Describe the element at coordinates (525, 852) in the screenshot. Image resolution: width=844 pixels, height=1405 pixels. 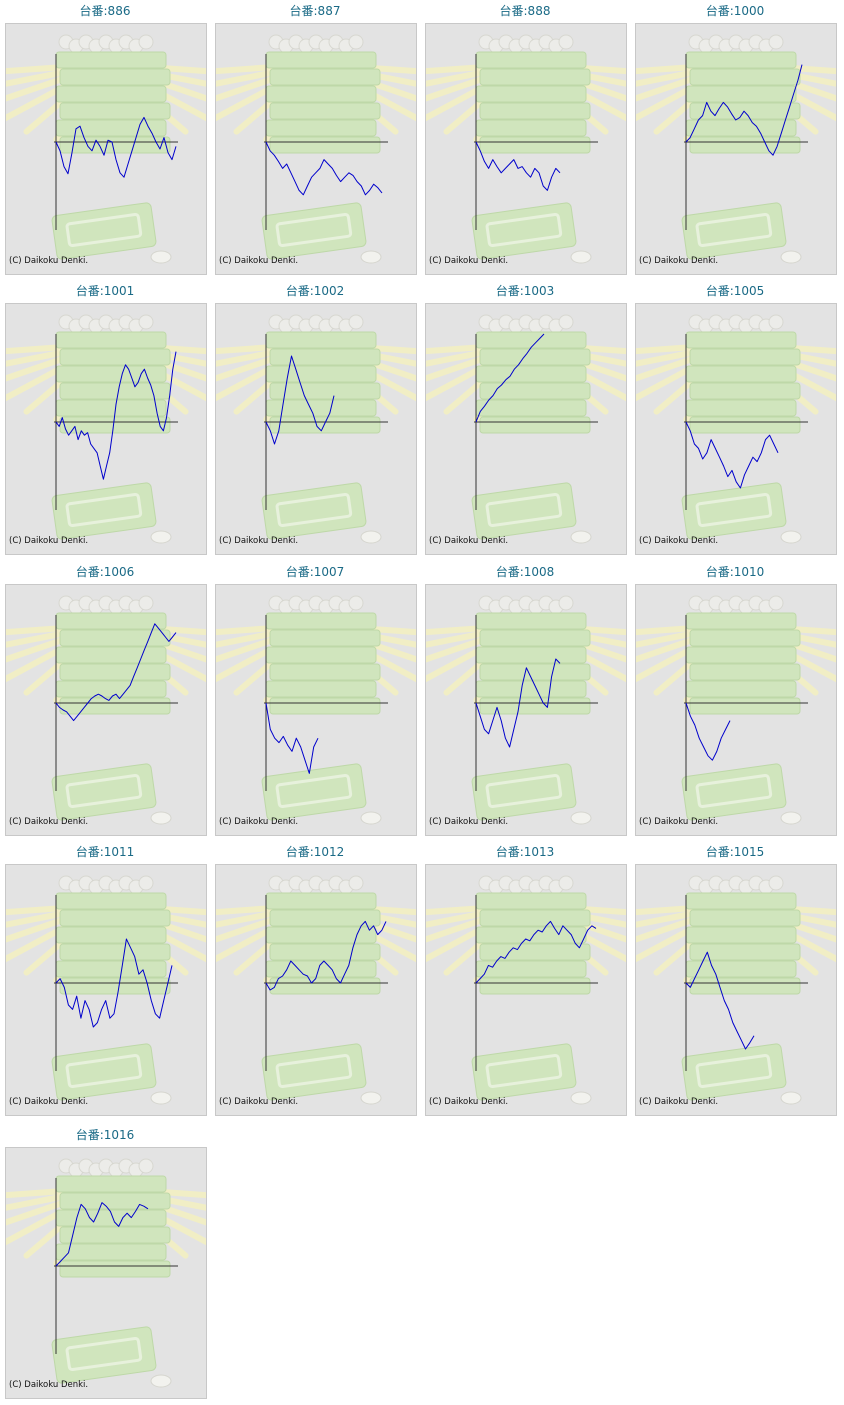
I see `machine-number-link: 台番:1013` at that location.